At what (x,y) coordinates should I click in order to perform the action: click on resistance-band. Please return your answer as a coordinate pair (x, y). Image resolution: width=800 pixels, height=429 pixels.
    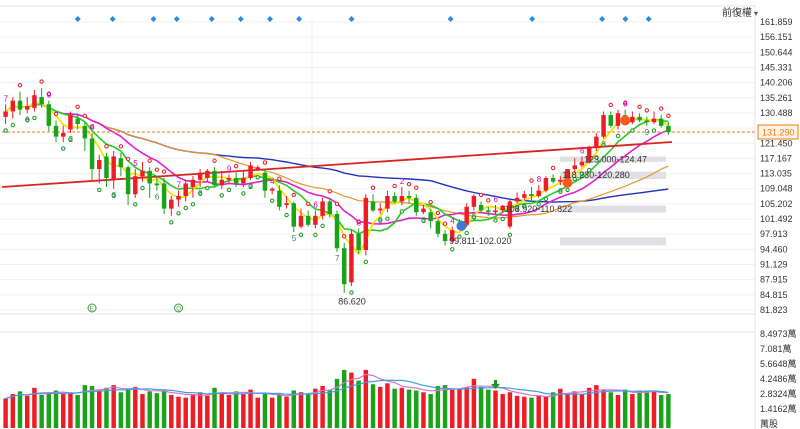
    Looking at the image, I should click on (613, 209).